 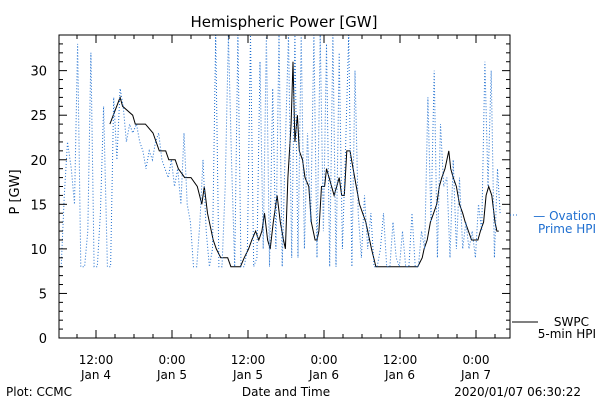 What do you see at coordinates (38, 161) in the screenshot?
I see `y-tick-label: 20` at bounding box center [38, 161].